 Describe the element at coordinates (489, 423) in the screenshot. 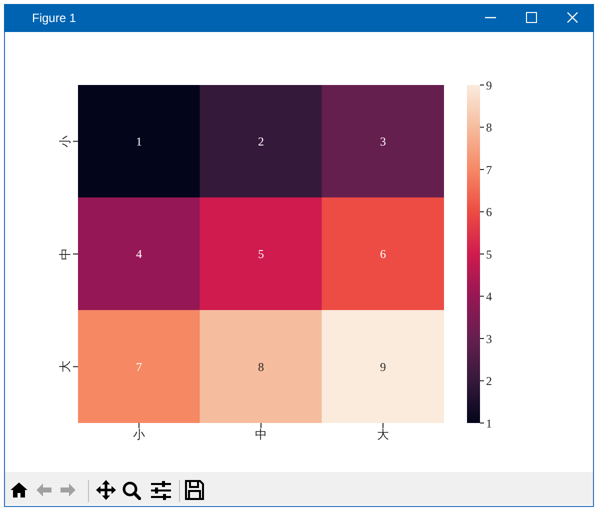

I see `color-bar-label: 1` at that location.